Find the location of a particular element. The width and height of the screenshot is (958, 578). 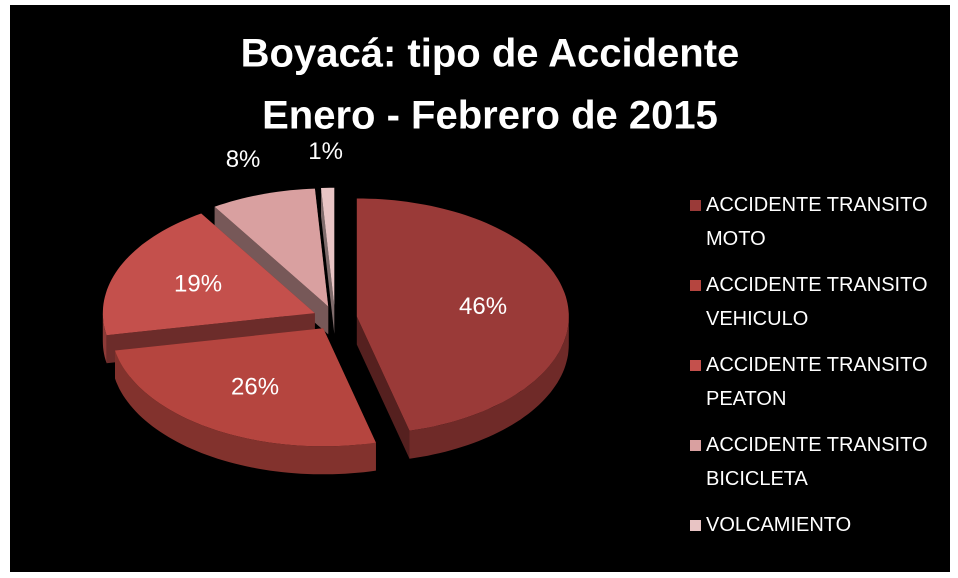

legend-label: VOLCAMIENTO is located at coordinates (779, 525).